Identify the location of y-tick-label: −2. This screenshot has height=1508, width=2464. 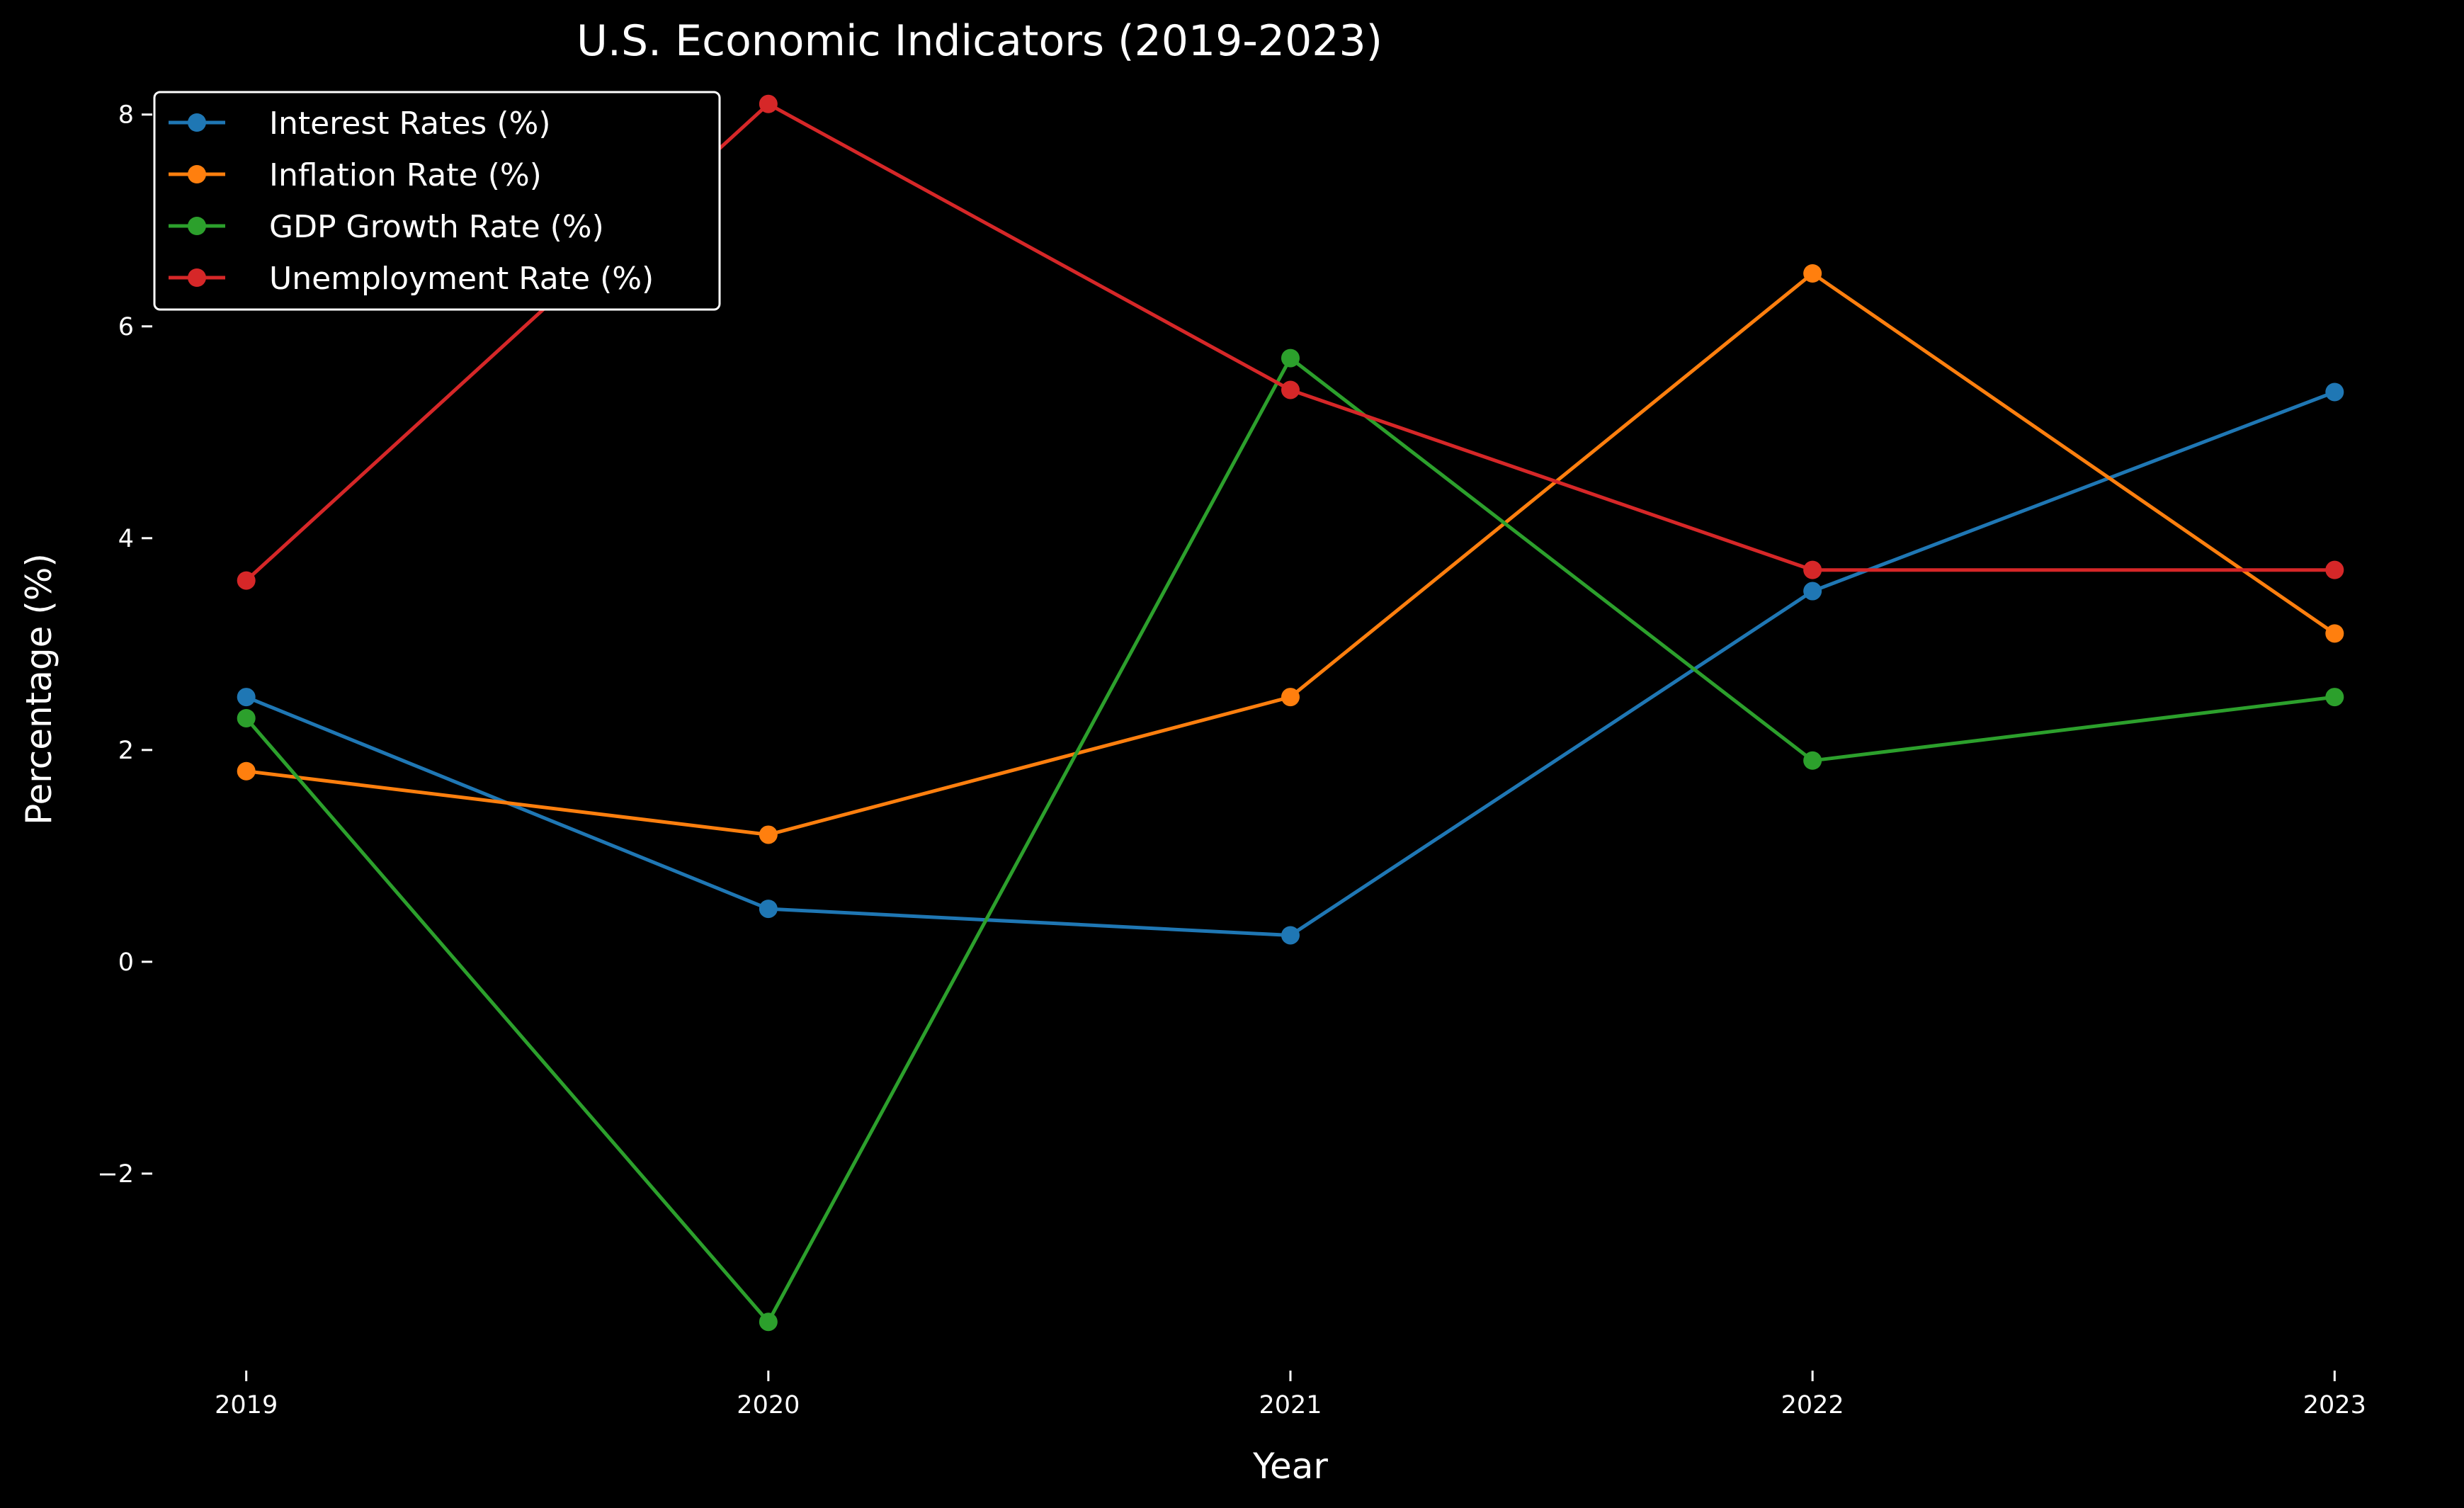
(115, 1174).